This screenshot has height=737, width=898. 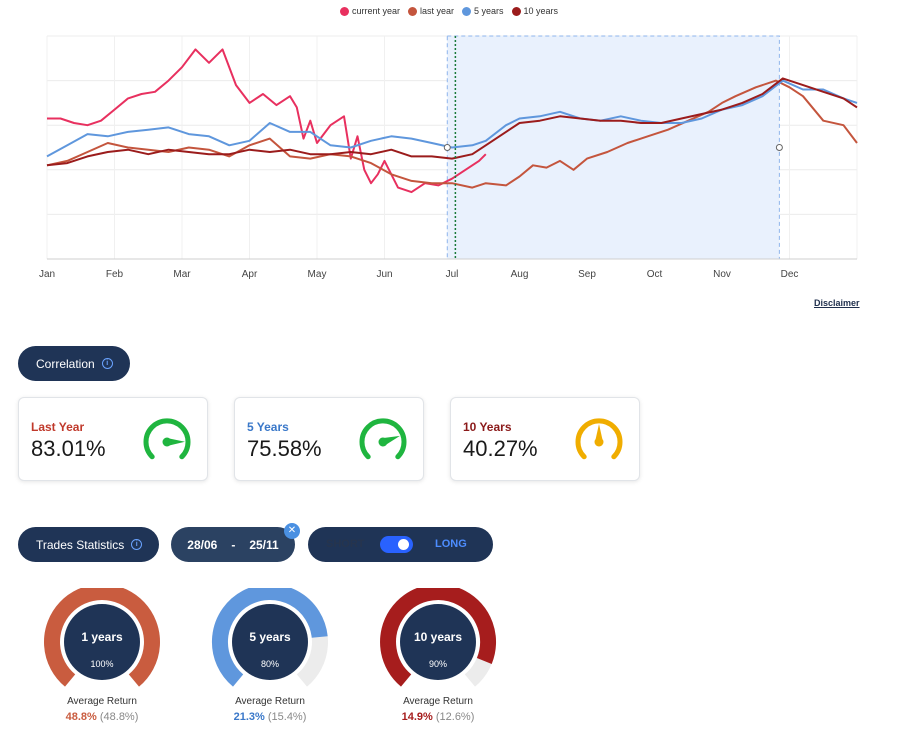 What do you see at coordinates (268, 427) in the screenshot?
I see `card-title: 5 Years` at bounding box center [268, 427].